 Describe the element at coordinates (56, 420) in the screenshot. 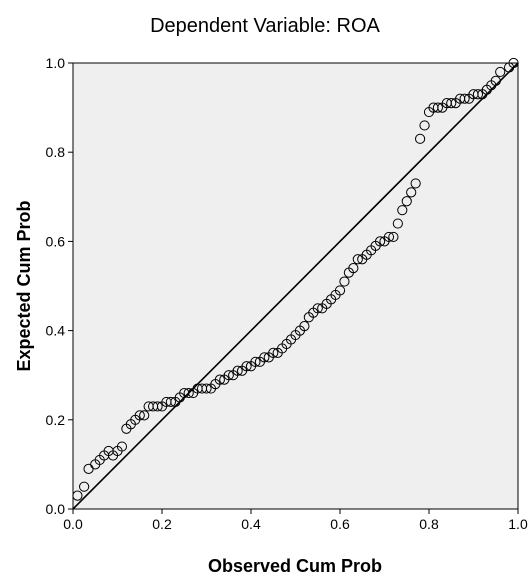

I see `y-tick-label: 0.2` at that location.